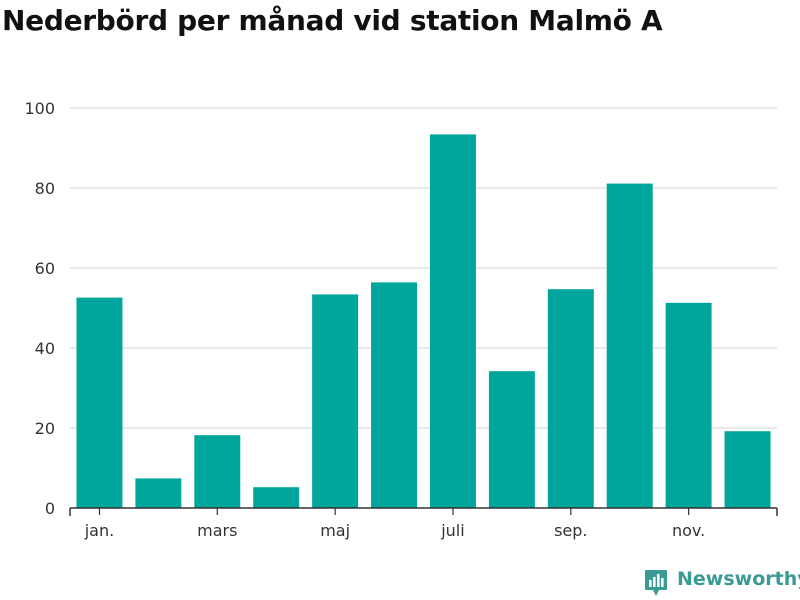  What do you see at coordinates (99, 530) in the screenshot?
I see `x-tick-label: jan.` at bounding box center [99, 530].